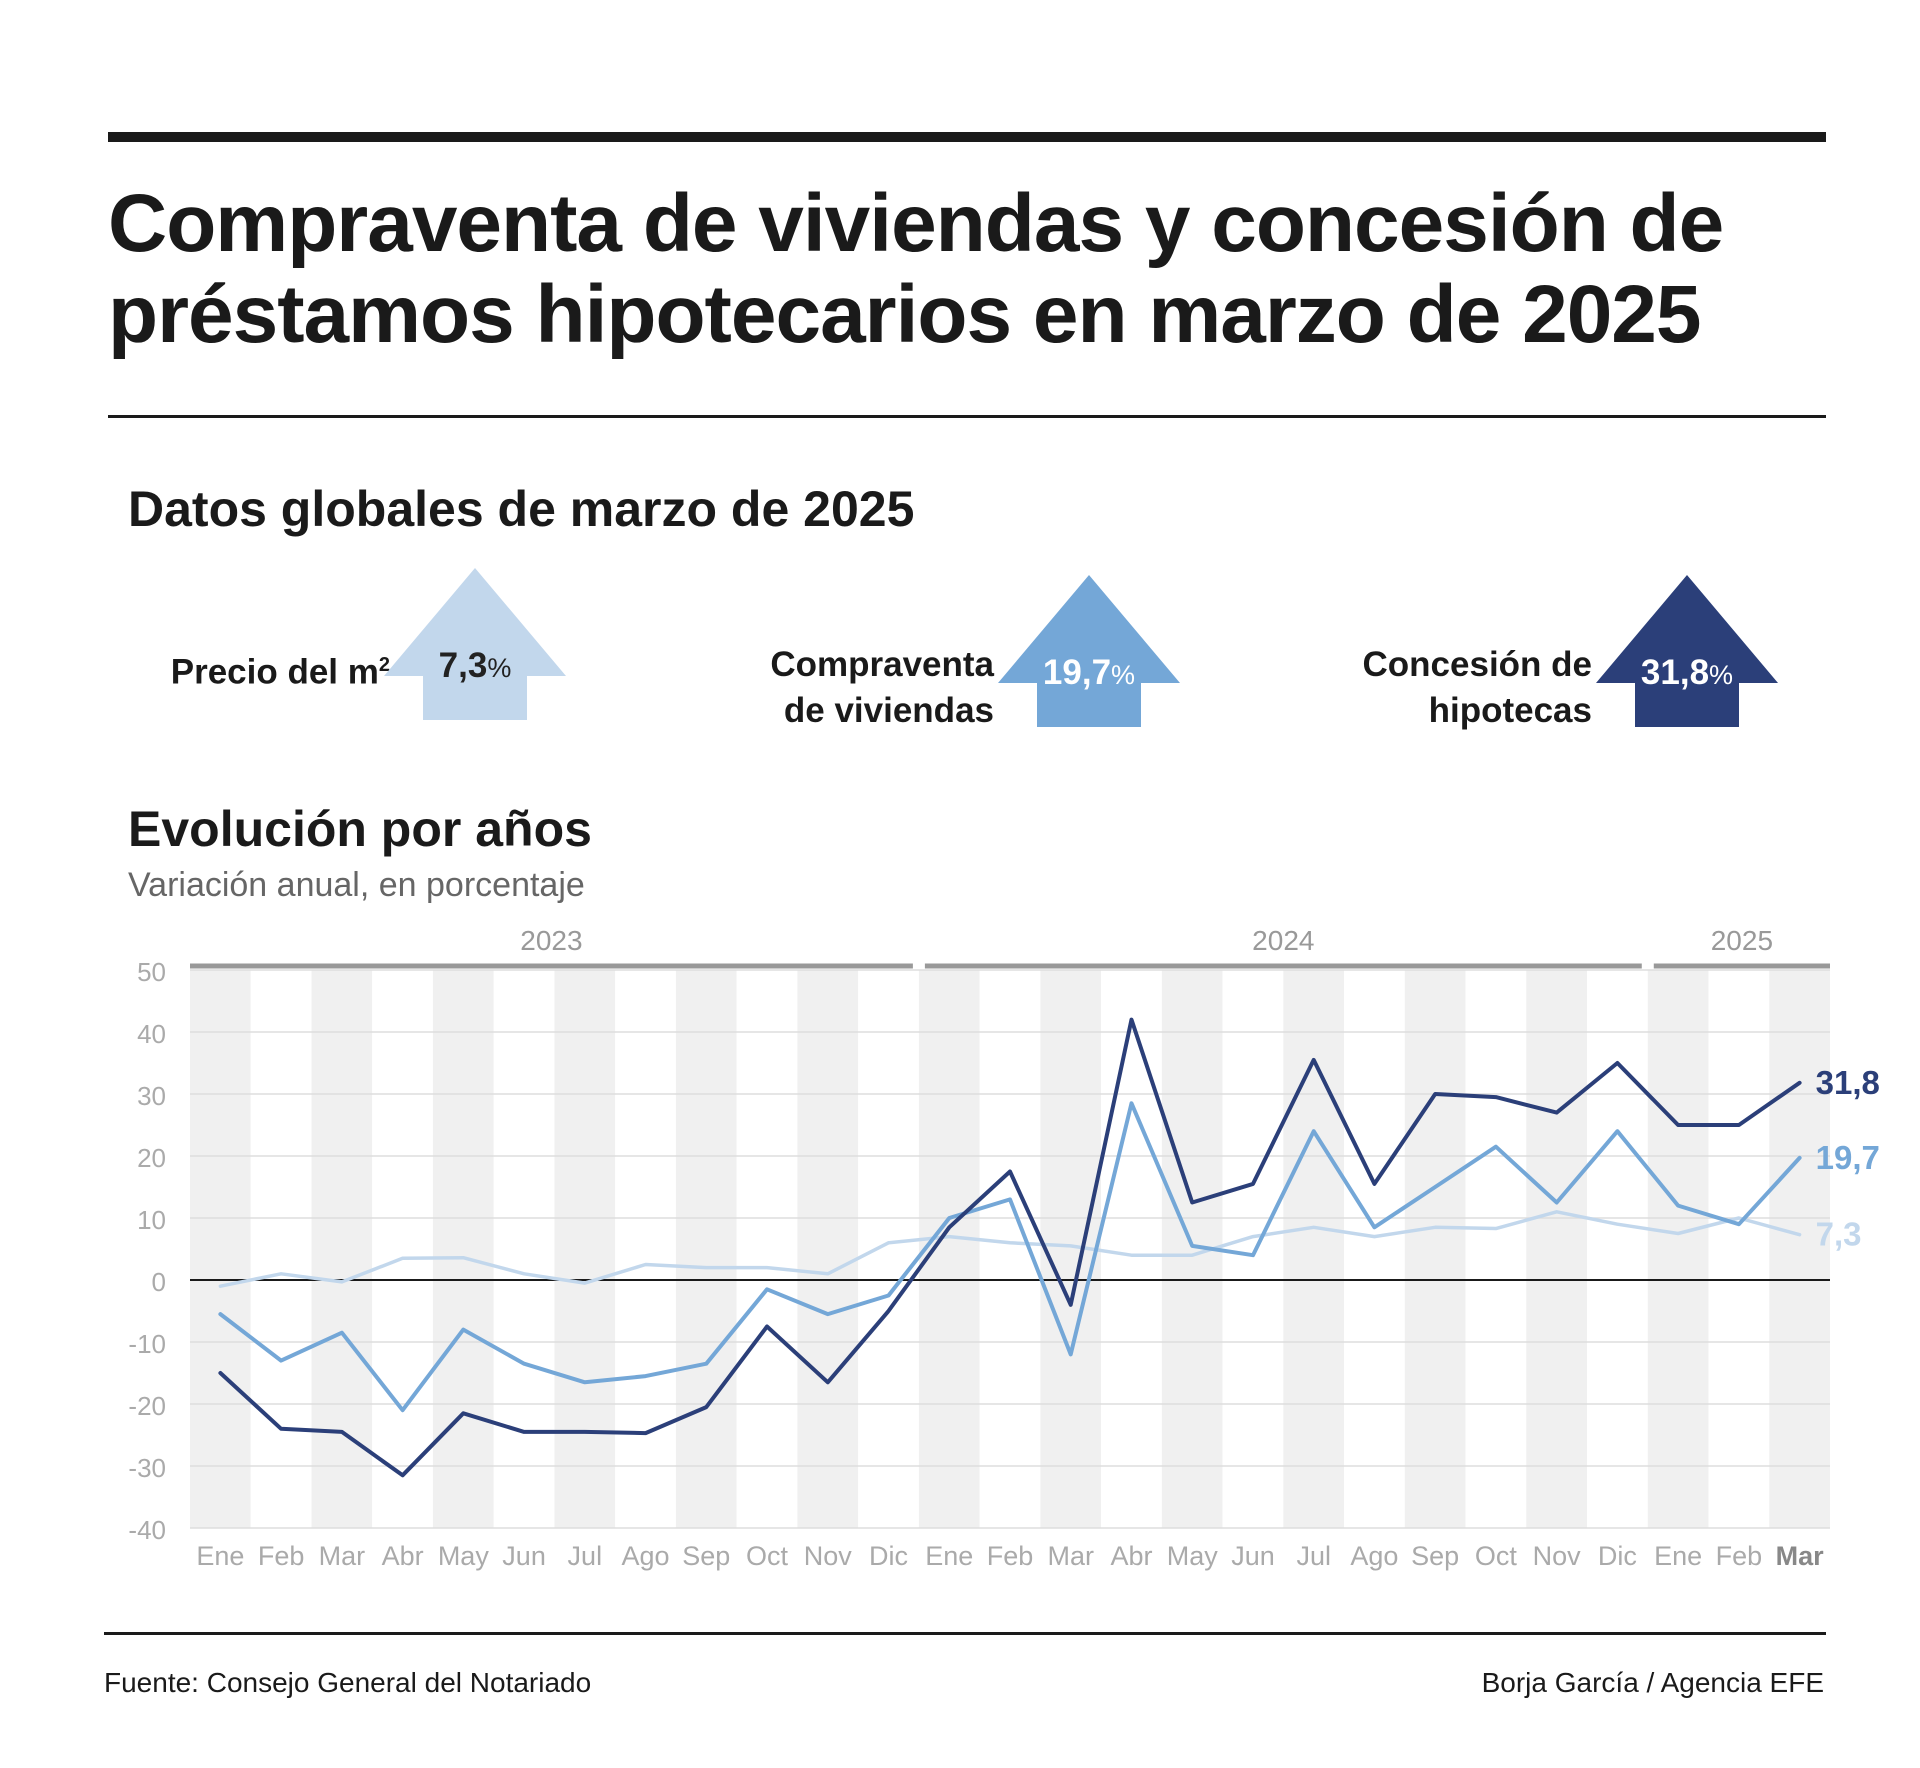 The width and height of the screenshot is (1920, 1768). I want to click on kpi-heading: Datos globales de marzo de 2025, so click(521, 509).